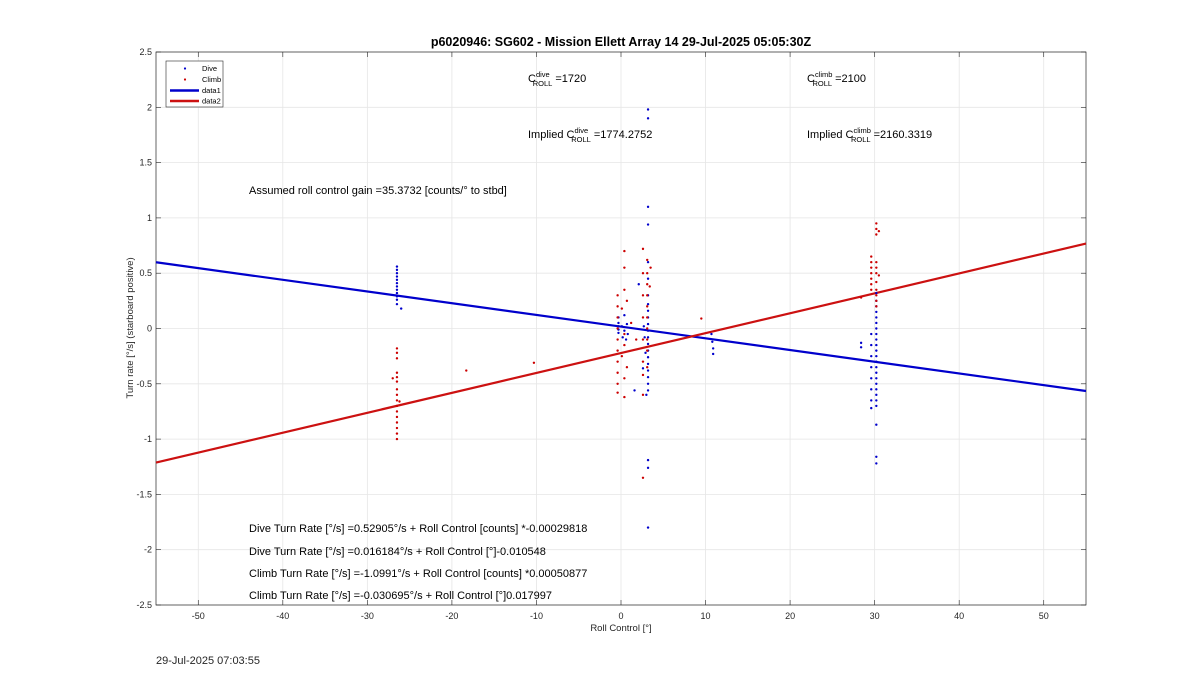 Image resolution: width=1200 pixels, height=681 pixels. Describe the element at coordinates (620, 616) in the screenshot. I see `x-tick-label: 0` at that location.